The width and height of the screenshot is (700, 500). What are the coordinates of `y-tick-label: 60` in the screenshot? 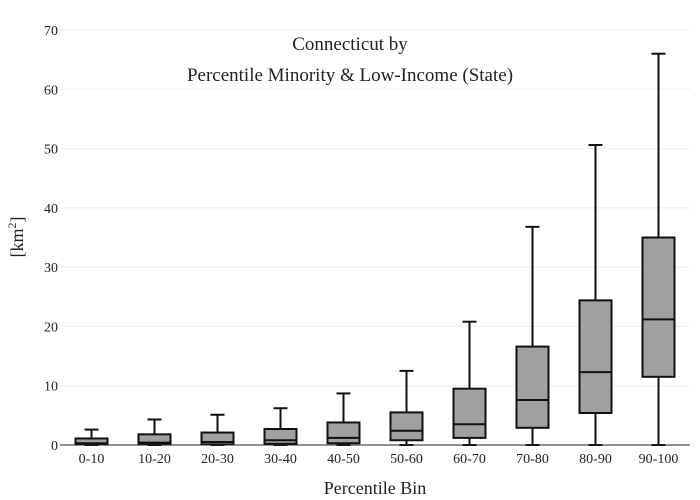 It's located at (51, 90).